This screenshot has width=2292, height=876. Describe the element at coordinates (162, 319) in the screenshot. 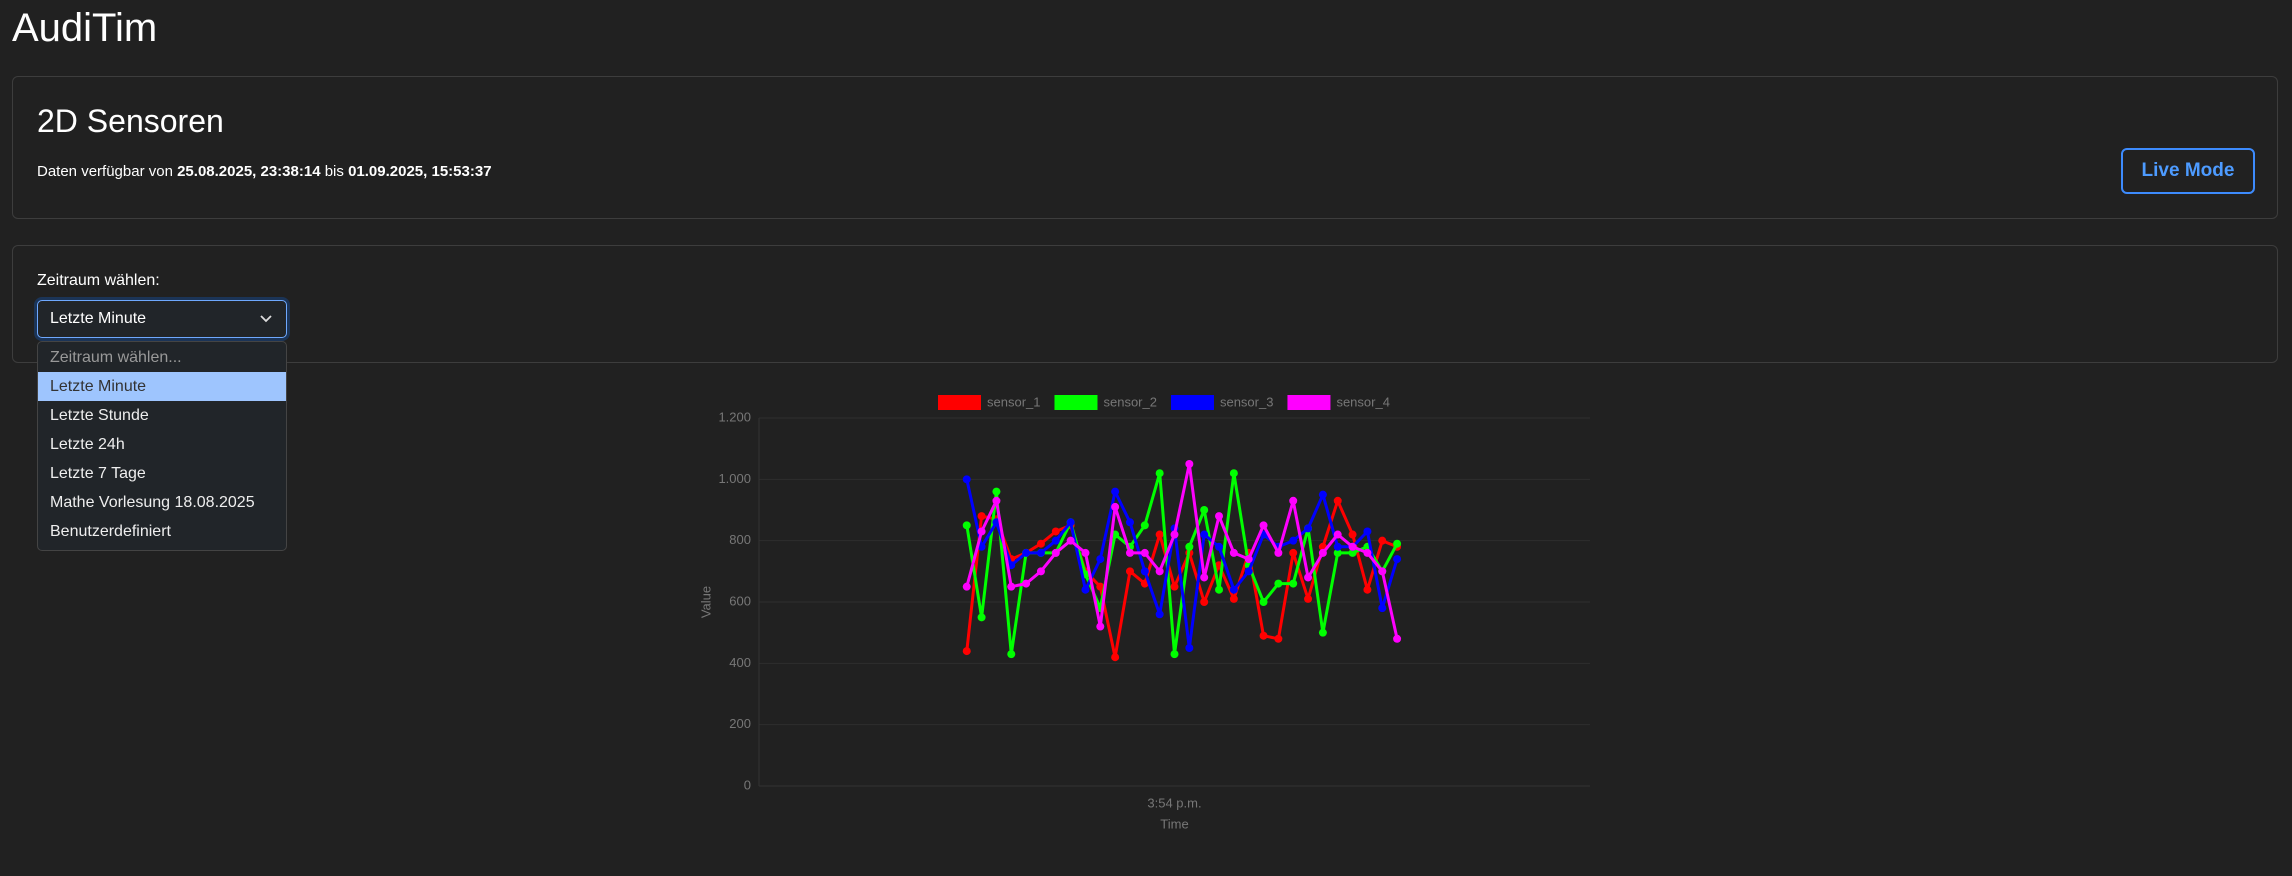

I see `range-select: Letzte Minute` at that location.